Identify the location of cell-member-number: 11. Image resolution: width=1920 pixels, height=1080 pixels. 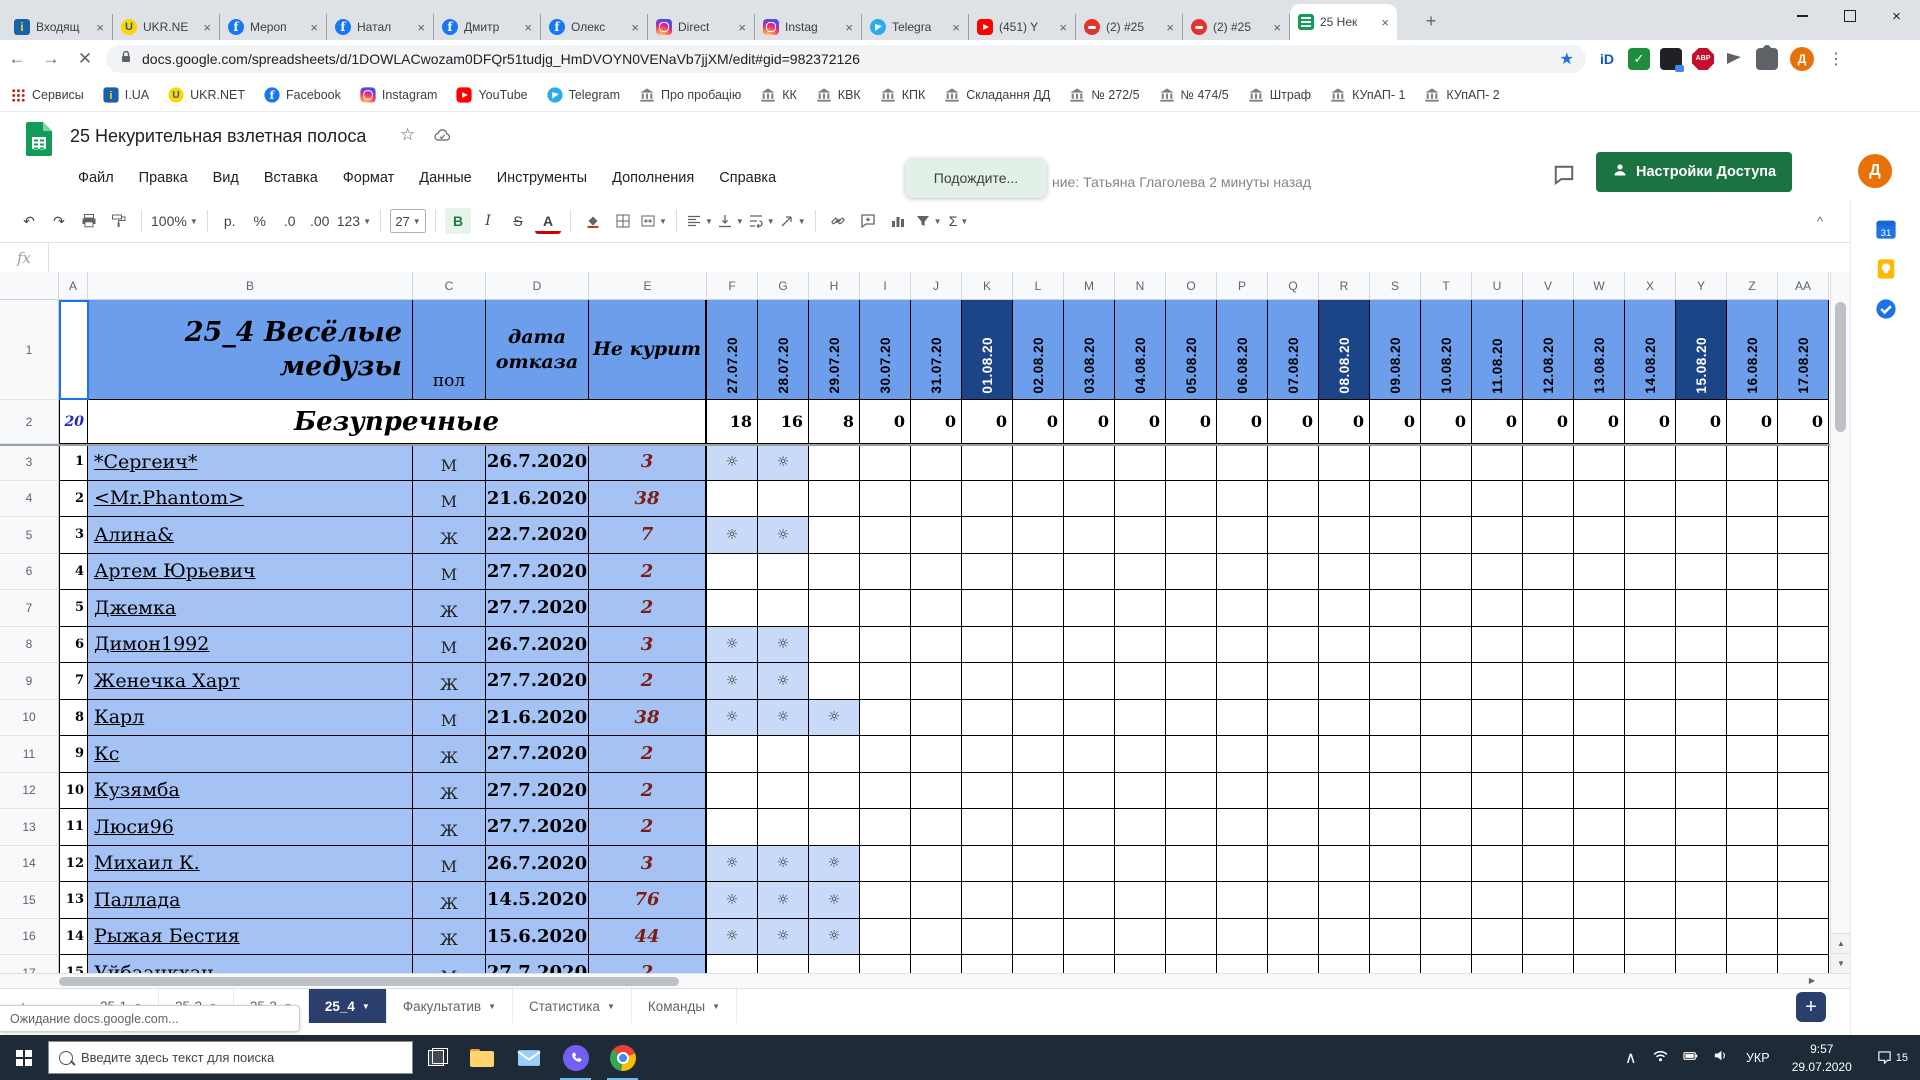
(73, 827).